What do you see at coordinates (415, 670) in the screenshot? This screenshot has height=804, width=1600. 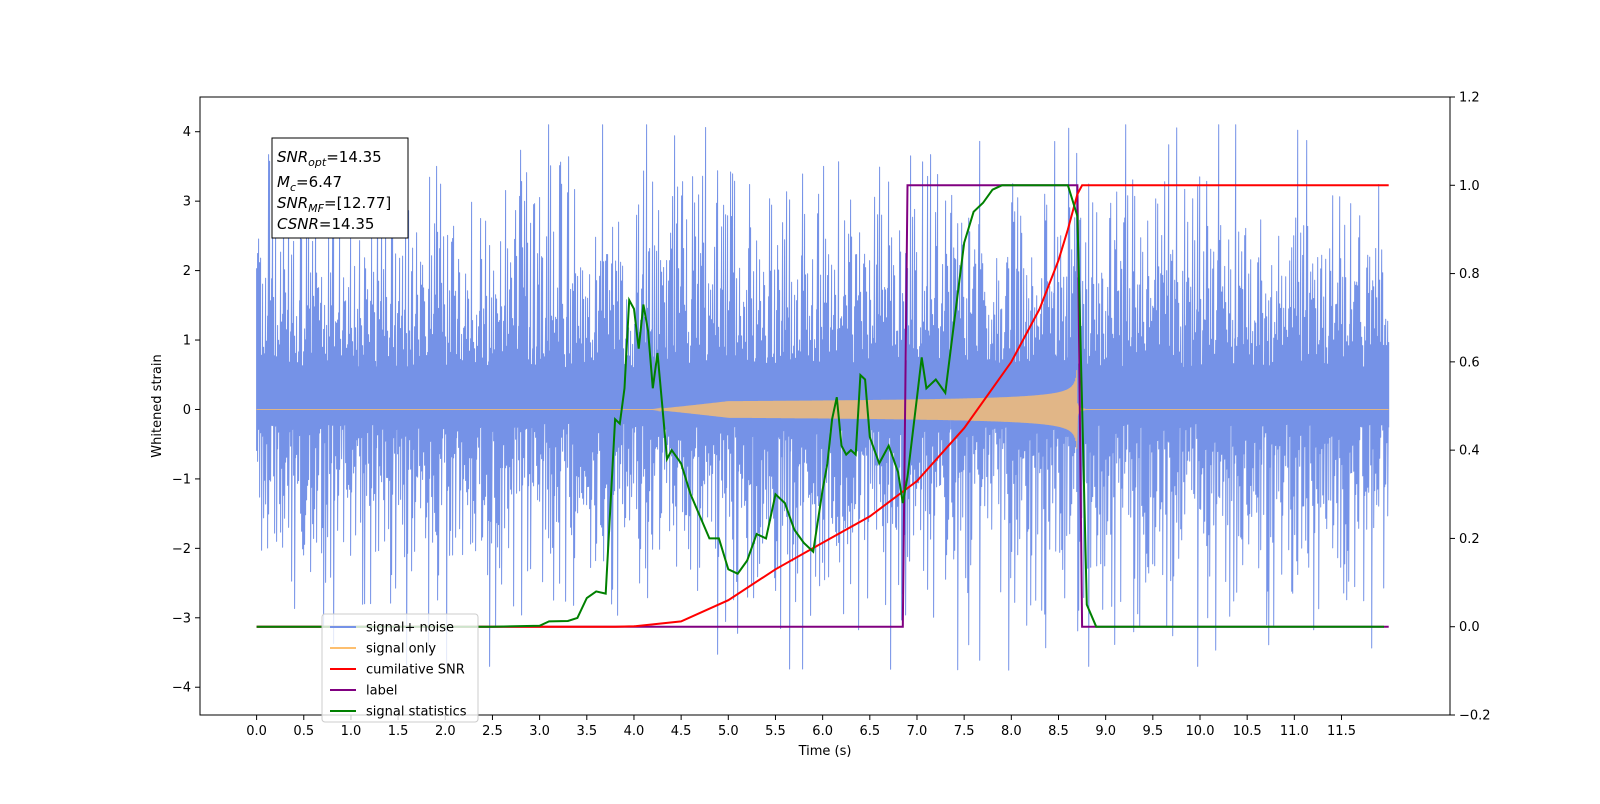 I see `legend-label: cumilative SNR` at bounding box center [415, 670].